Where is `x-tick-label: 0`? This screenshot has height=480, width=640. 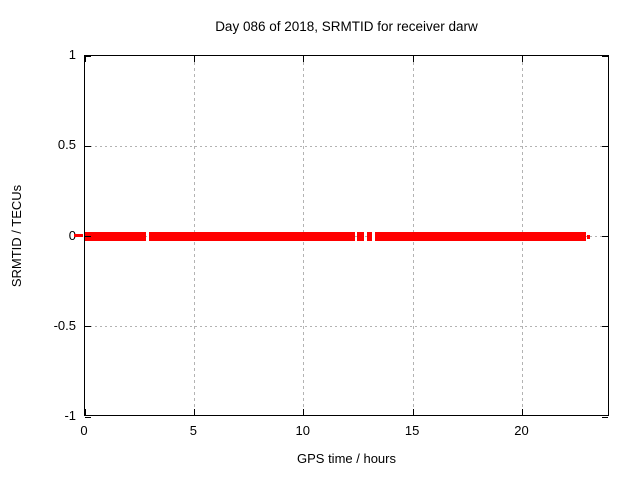
x-tick-label: 0 is located at coordinates (84, 430).